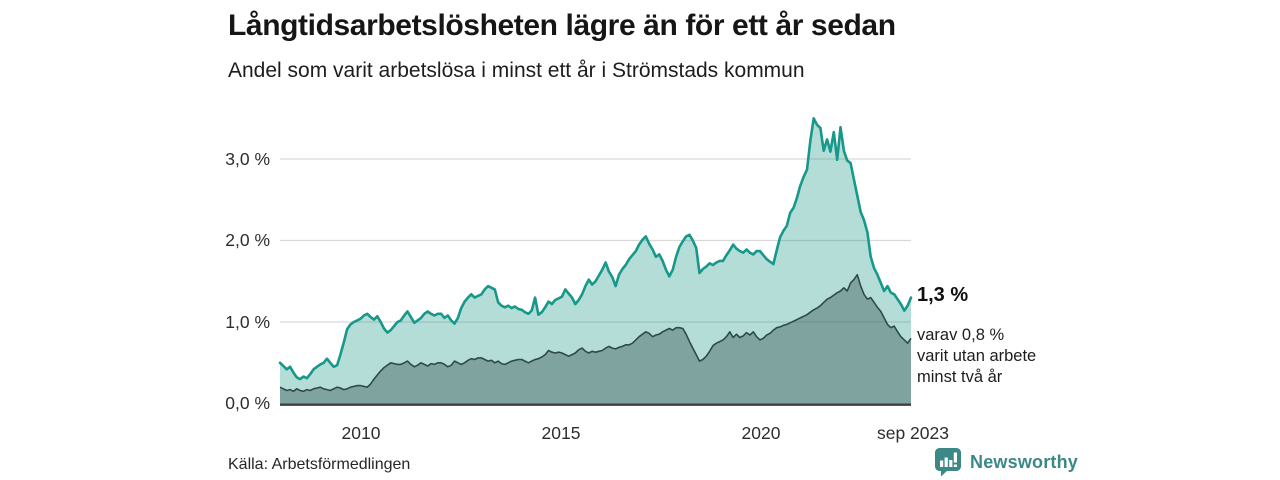 The height and width of the screenshot is (480, 1280). Describe the element at coordinates (761, 433) in the screenshot. I see `x-axis-label: 2020` at that location.